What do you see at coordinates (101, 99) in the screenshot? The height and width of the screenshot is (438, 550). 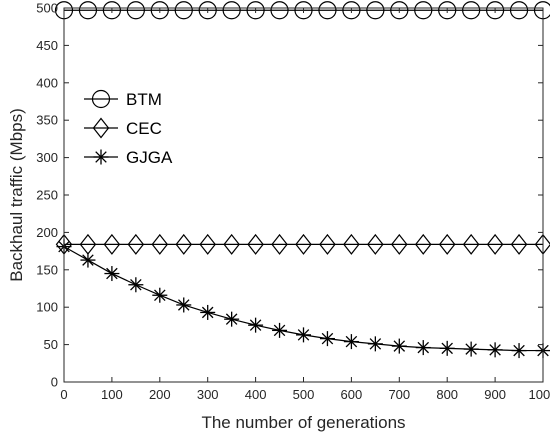 I see `legend-marker-btm` at bounding box center [101, 99].